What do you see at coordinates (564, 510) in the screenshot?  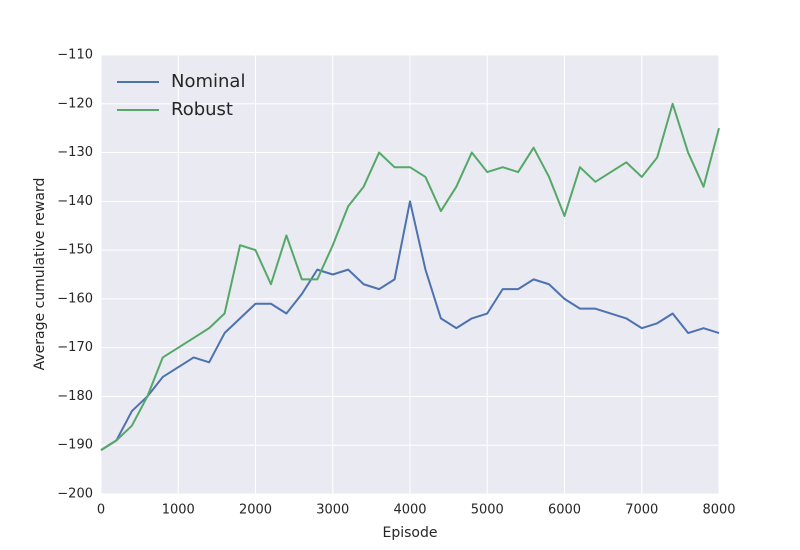 I see `x-tick-label: 6000` at bounding box center [564, 510].